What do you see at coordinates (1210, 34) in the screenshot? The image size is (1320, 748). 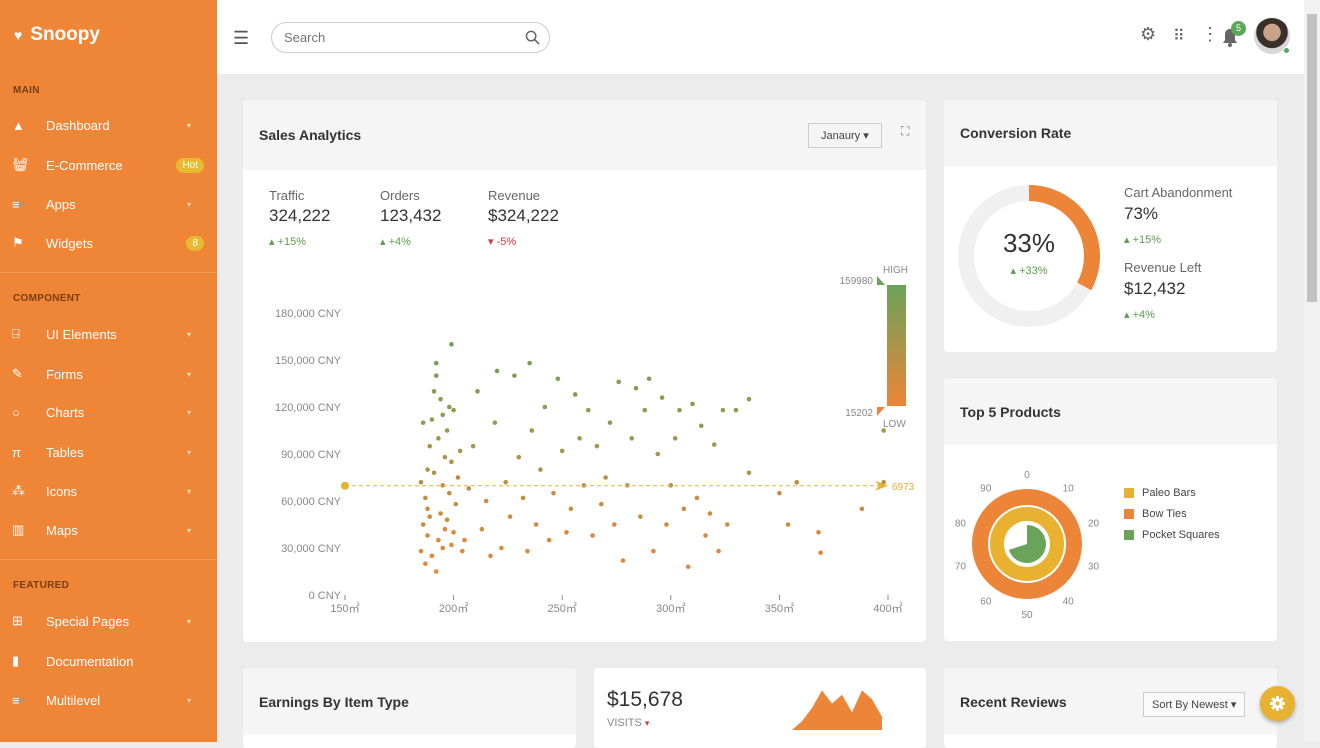 I see `more-vertical-icon: ⋮` at bounding box center [1210, 34].